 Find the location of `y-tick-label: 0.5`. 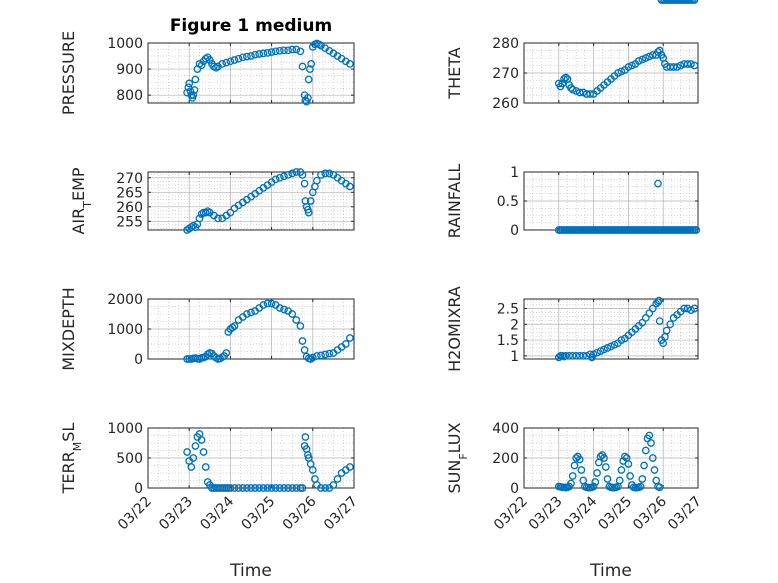

y-tick-label: 0.5 is located at coordinates (508, 202).